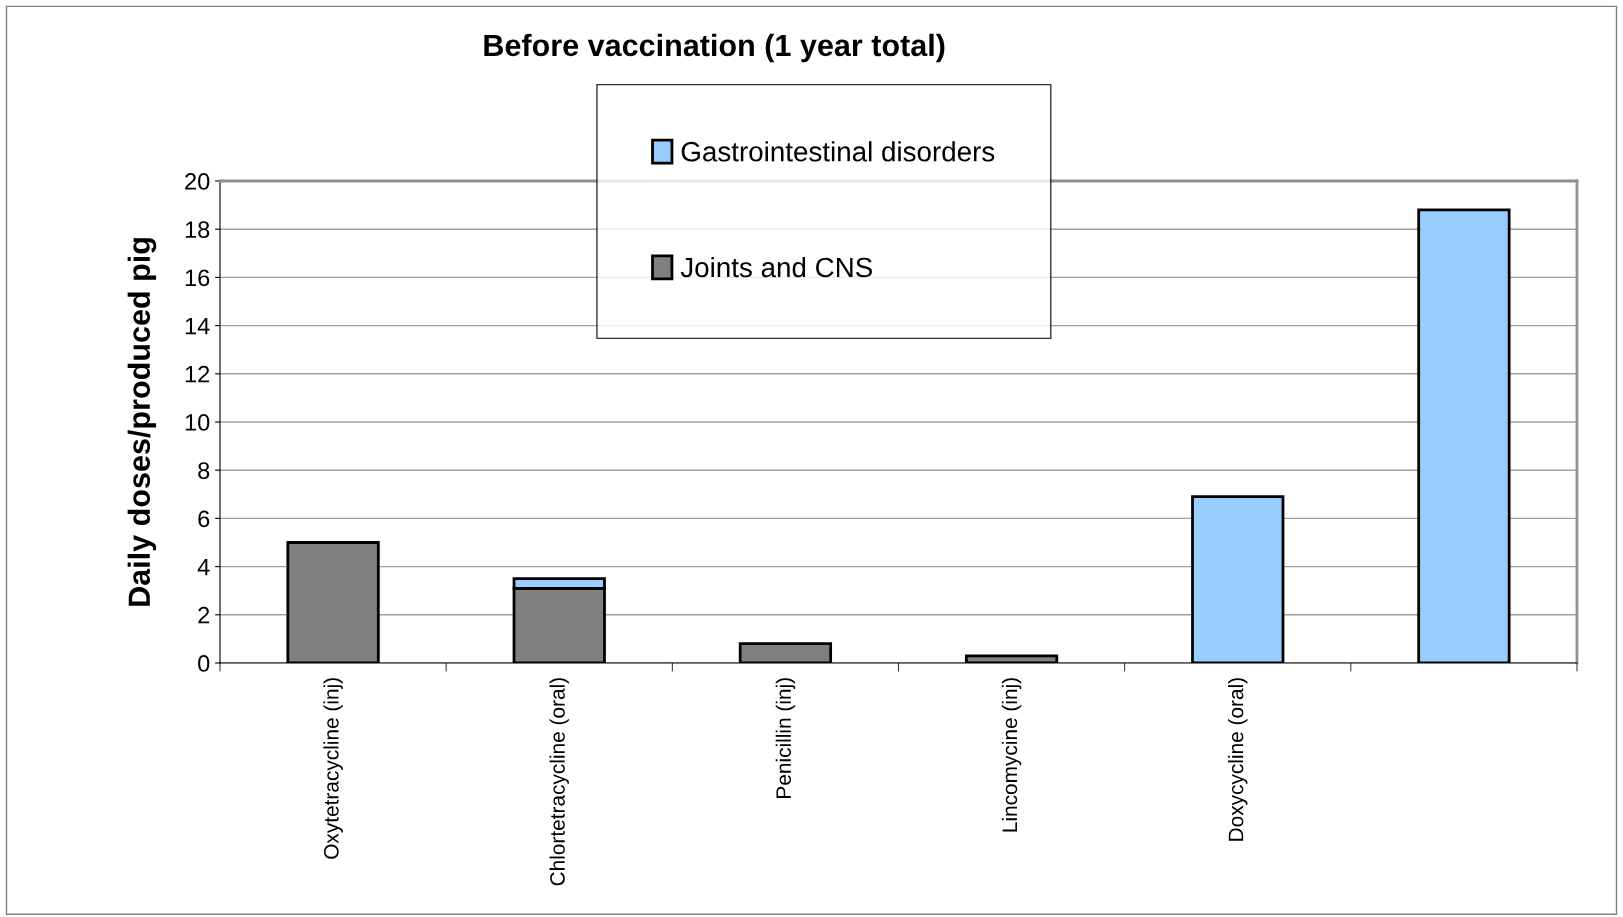 Image resolution: width=1623 pixels, height=917 pixels. Describe the element at coordinates (1238, 759) in the screenshot. I see `x-tick-label: Doxycycline (oral)` at that location.